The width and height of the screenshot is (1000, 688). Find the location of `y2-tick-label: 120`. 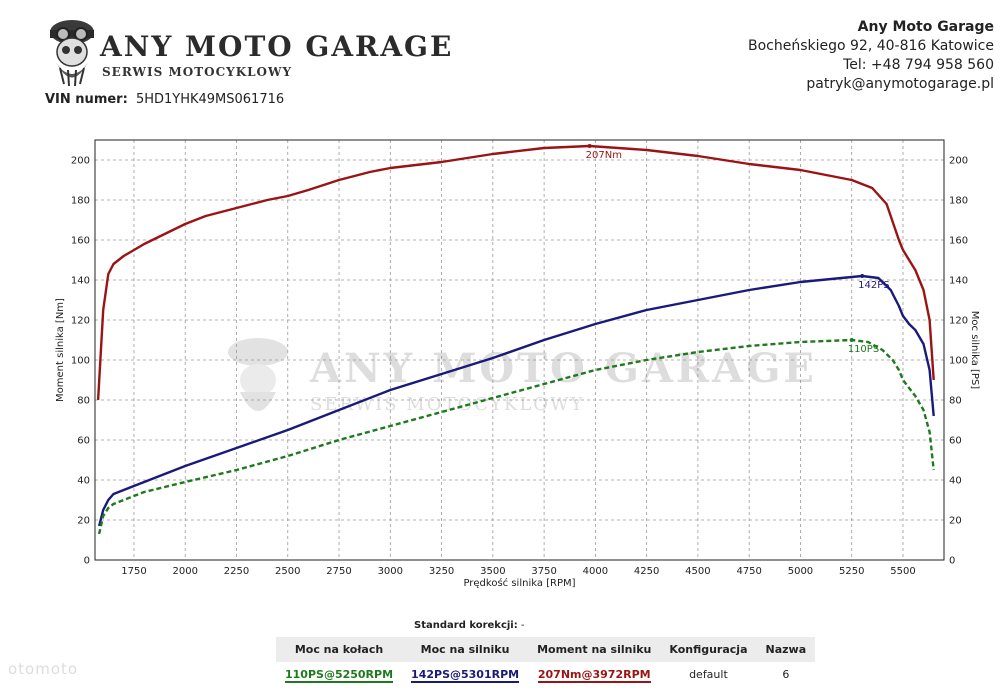

y2-tick-label: 120 is located at coordinates (958, 321).